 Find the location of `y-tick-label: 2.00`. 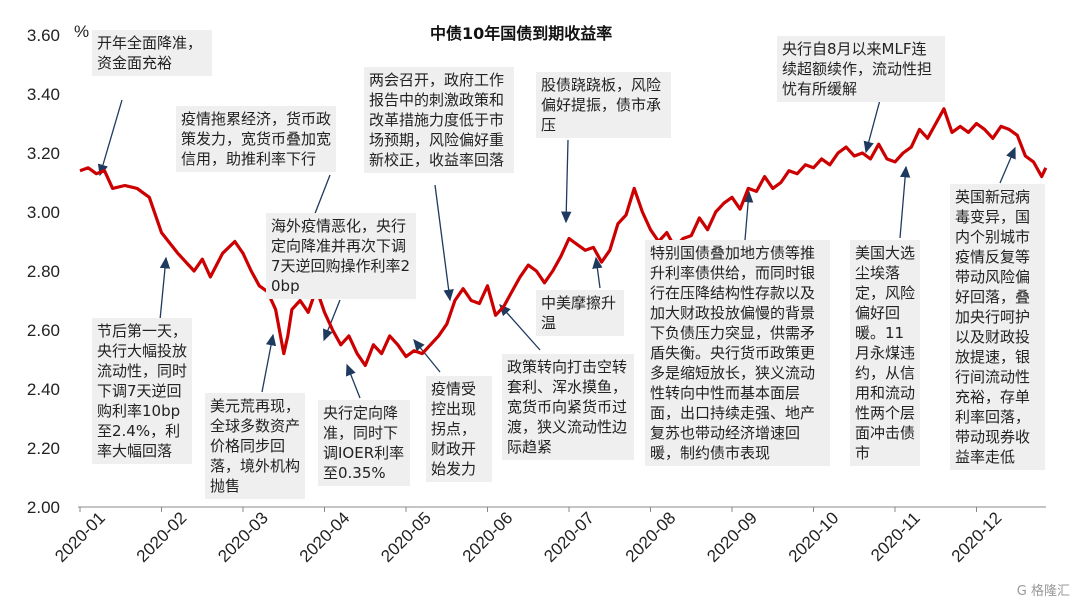

y-tick-label: 2.00 is located at coordinates (43, 507).